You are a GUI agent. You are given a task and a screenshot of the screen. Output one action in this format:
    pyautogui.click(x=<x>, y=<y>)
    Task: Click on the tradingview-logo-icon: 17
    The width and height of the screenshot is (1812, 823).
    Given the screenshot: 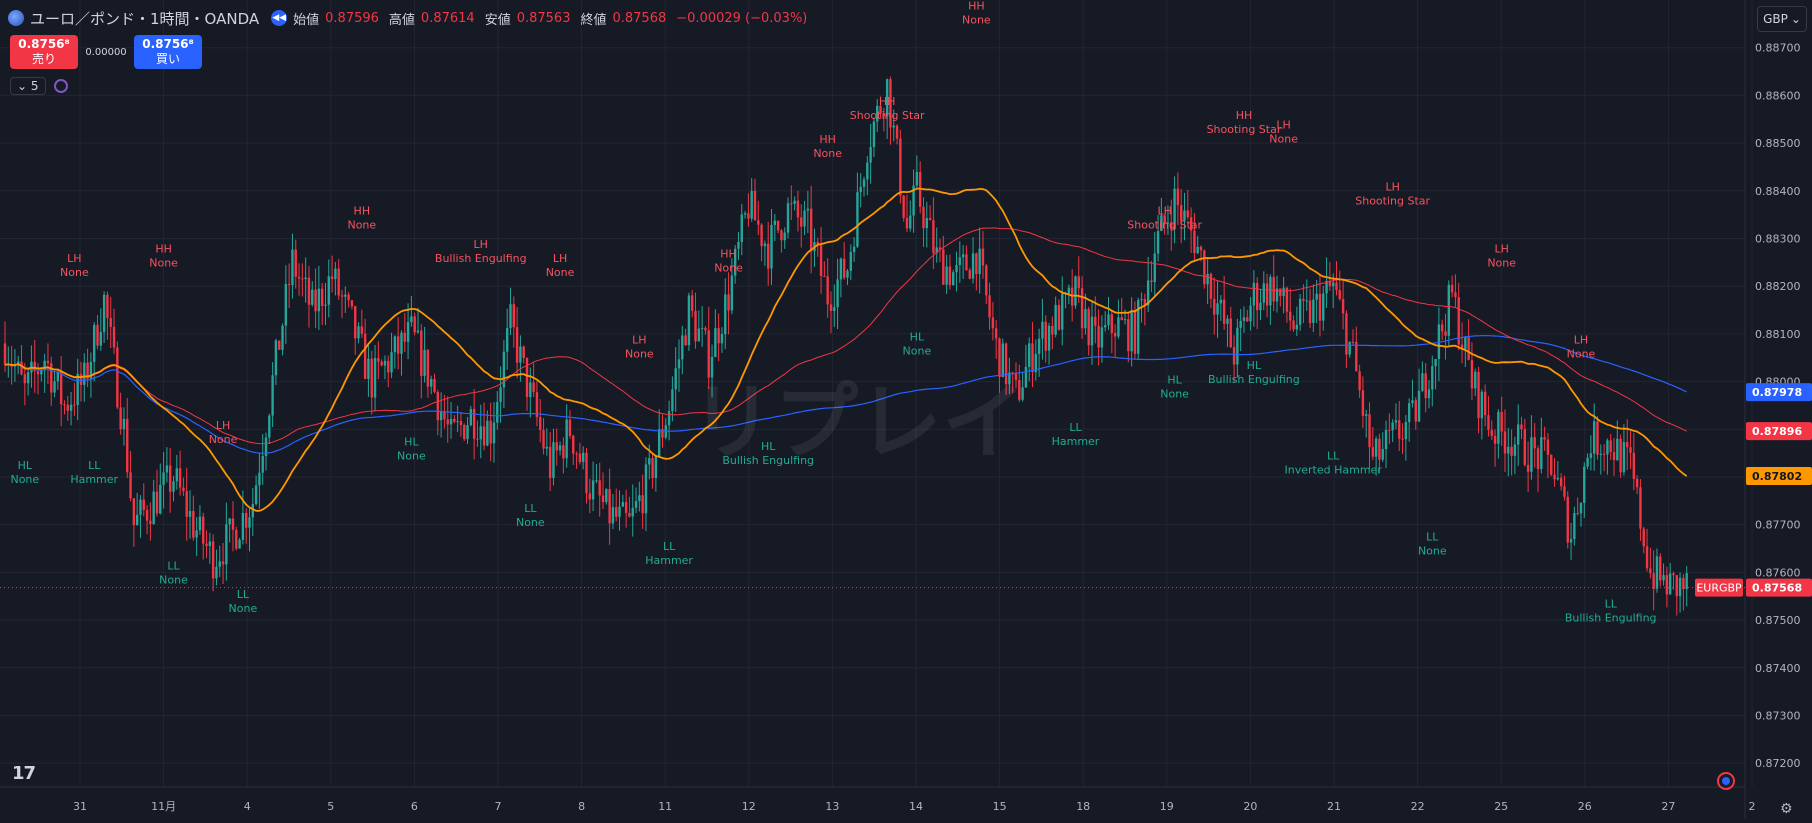 What is the action you would take?
    pyautogui.click(x=24, y=773)
    